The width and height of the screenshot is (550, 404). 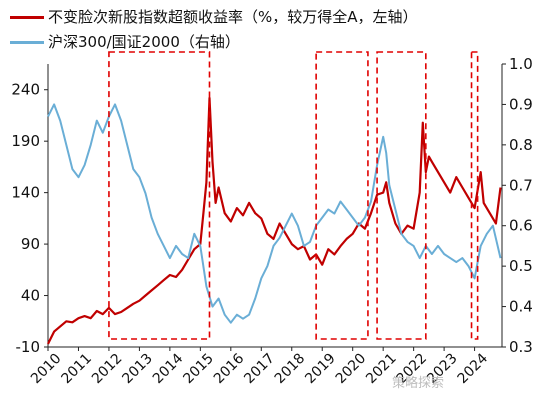 I want to click on x-tick-label: 2020, so click(x=351, y=369).